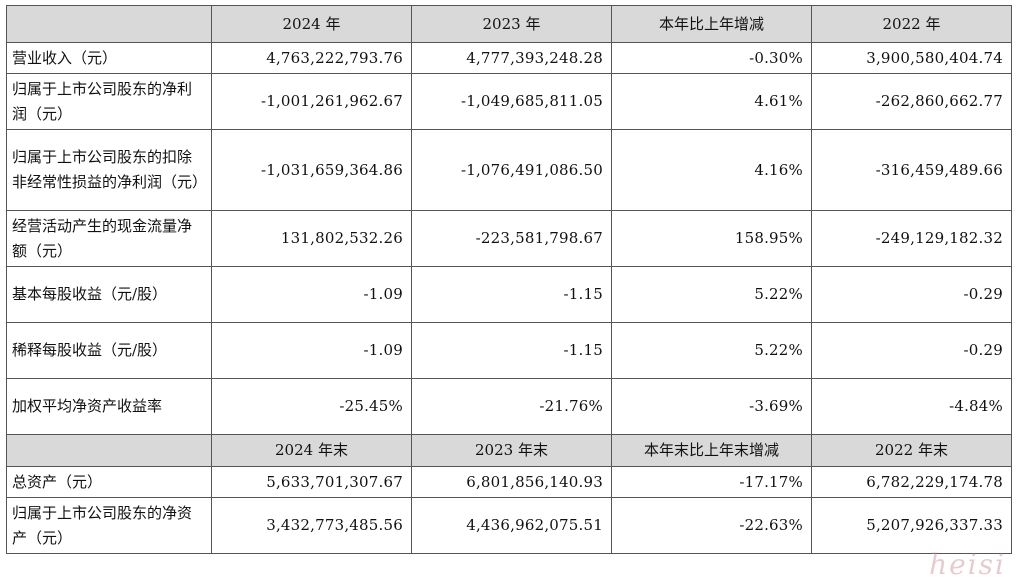 The image size is (1024, 583). I want to click on cell-2024-end: 5,633,701,307.67, so click(311, 482).